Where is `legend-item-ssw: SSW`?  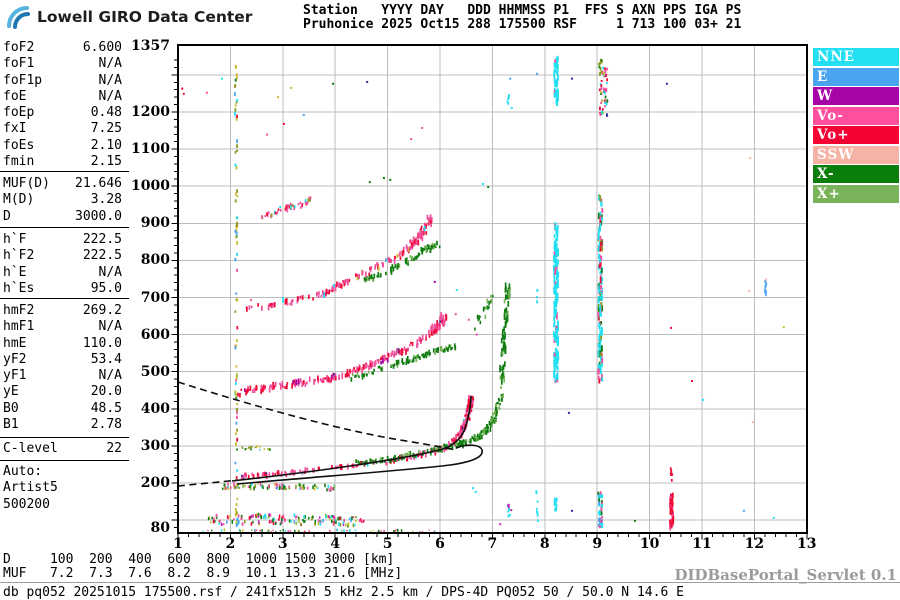 legend-item-ssw: SSW is located at coordinates (856, 154).